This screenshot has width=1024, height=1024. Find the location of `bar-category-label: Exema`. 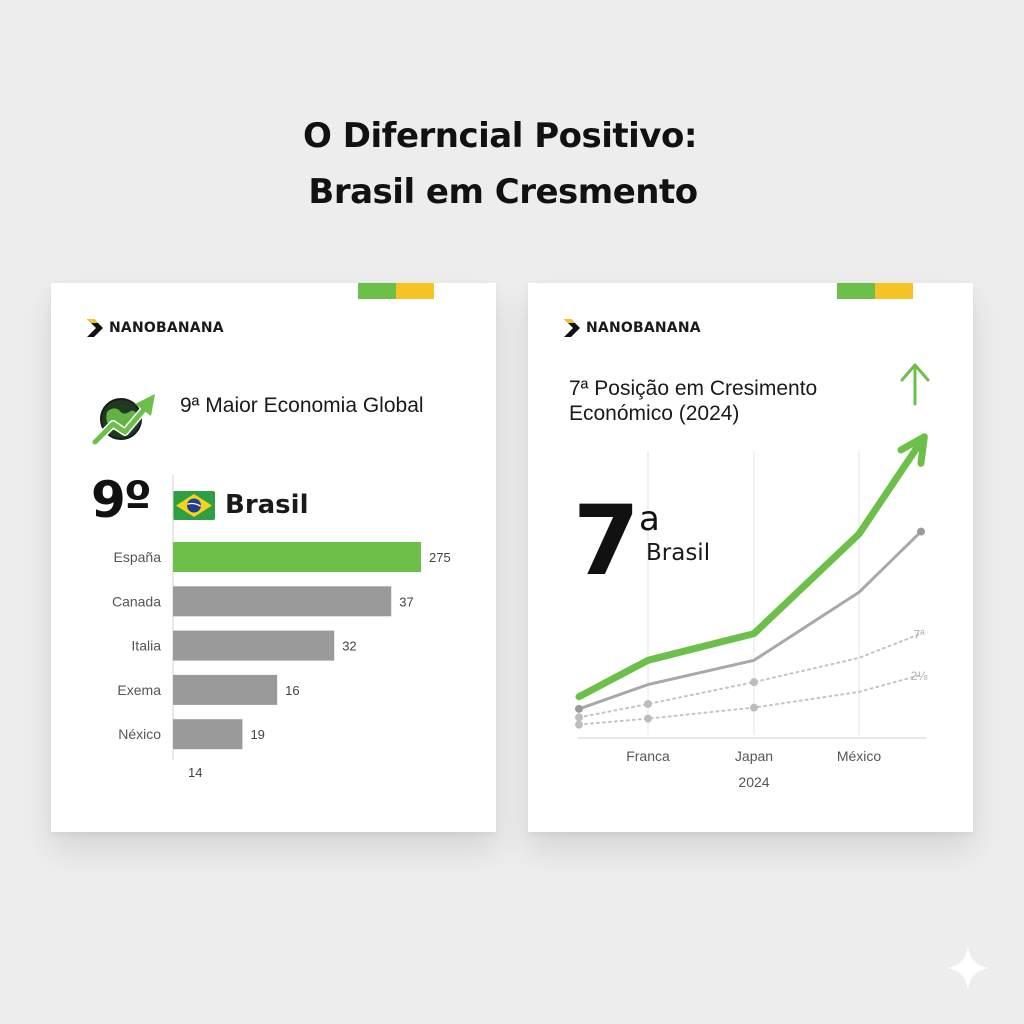

bar-category-label: Exema is located at coordinates (139, 690).